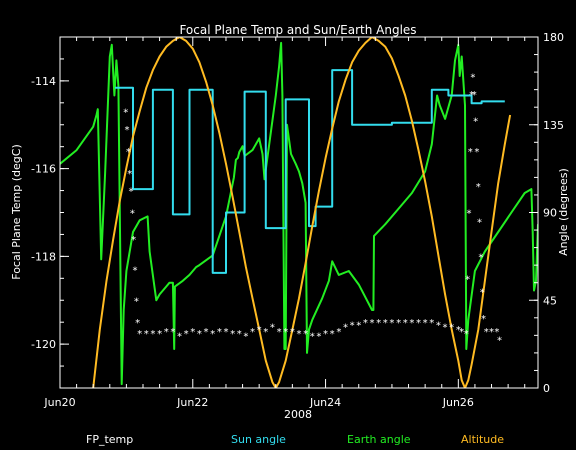  Describe the element at coordinates (295, 439) in the screenshot. I see `legend: FP_temp Sun angle Earth angle Altitude` at that location.